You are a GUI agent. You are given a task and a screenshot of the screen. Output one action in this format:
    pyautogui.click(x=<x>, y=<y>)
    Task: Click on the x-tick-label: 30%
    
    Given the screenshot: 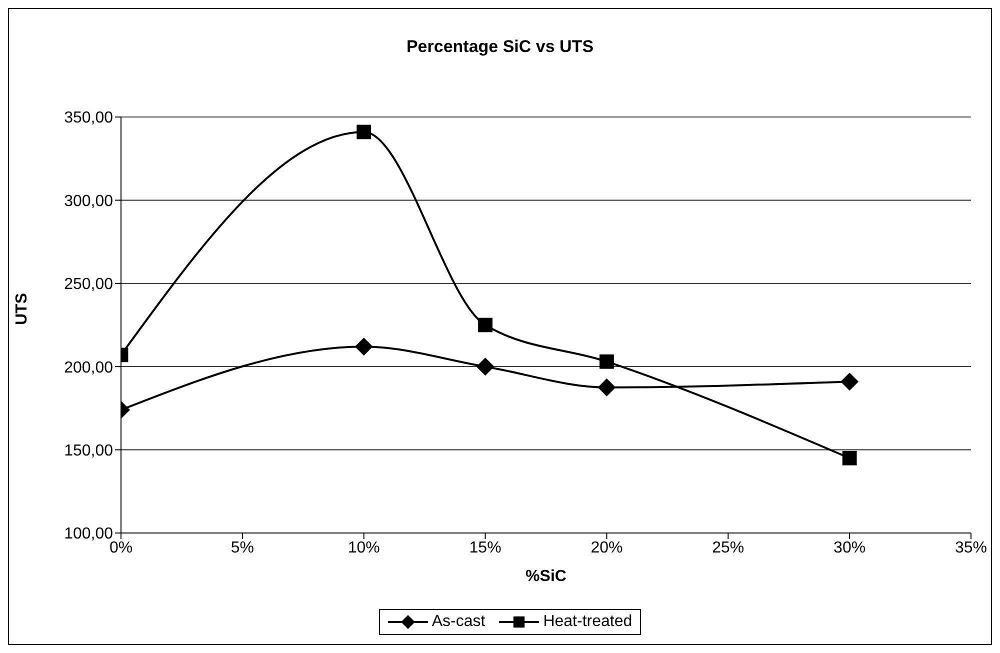 What is the action you would take?
    pyautogui.click(x=850, y=547)
    